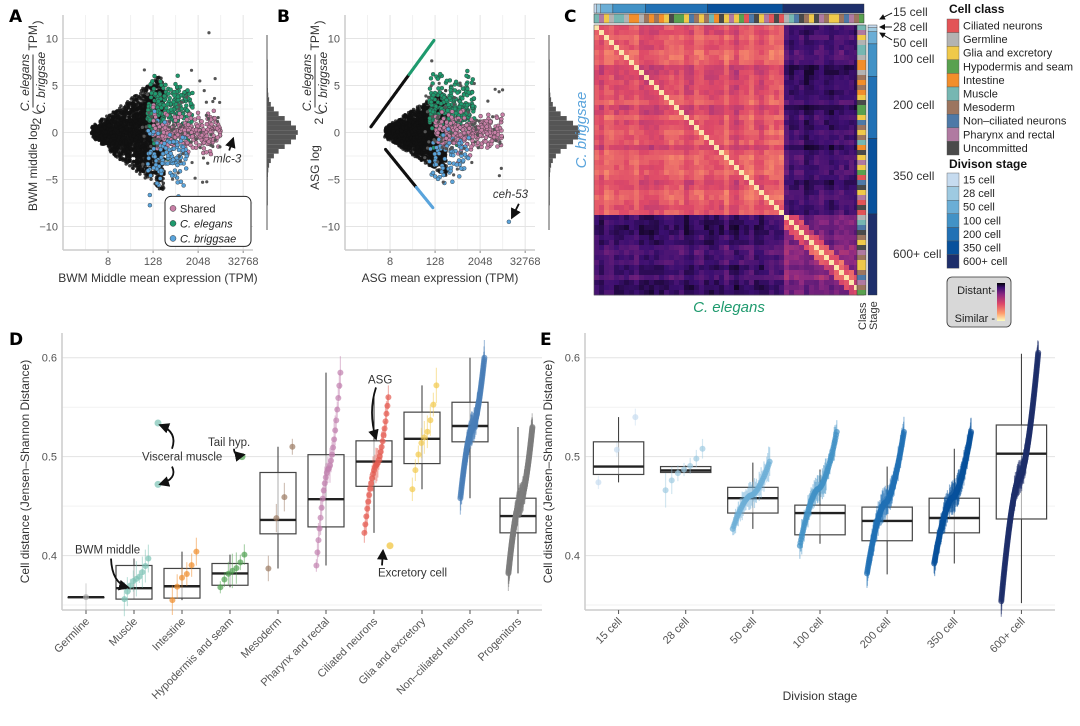 Image resolution: width=1080 pixels, height=726 pixels. What do you see at coordinates (37, 121) in the screenshot?
I see `y-axis-title-subscript: 2` at bounding box center [37, 121].